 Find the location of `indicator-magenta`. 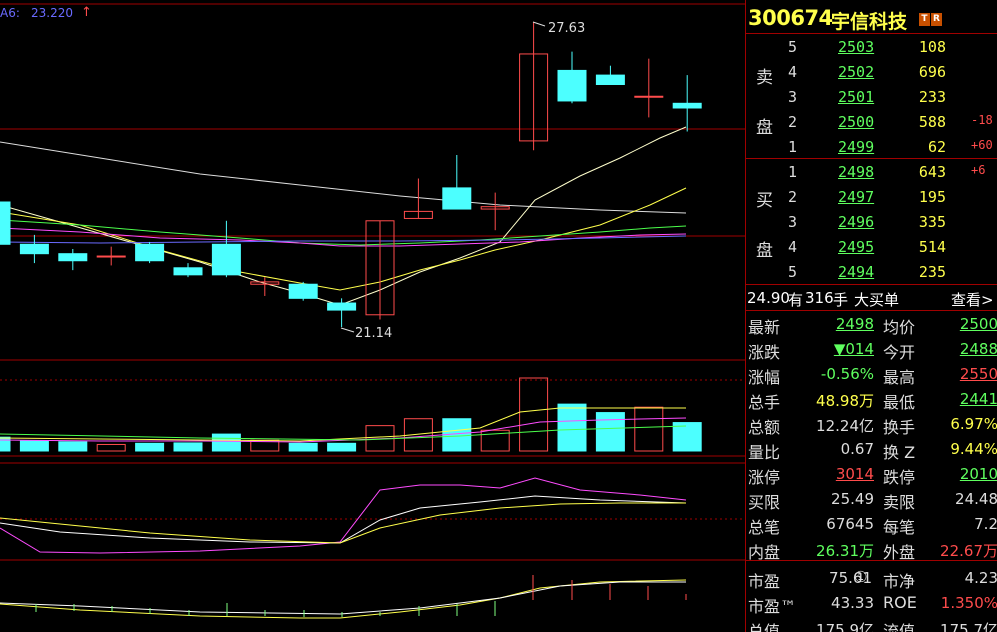

indicator-magenta is located at coordinates (343, 515).